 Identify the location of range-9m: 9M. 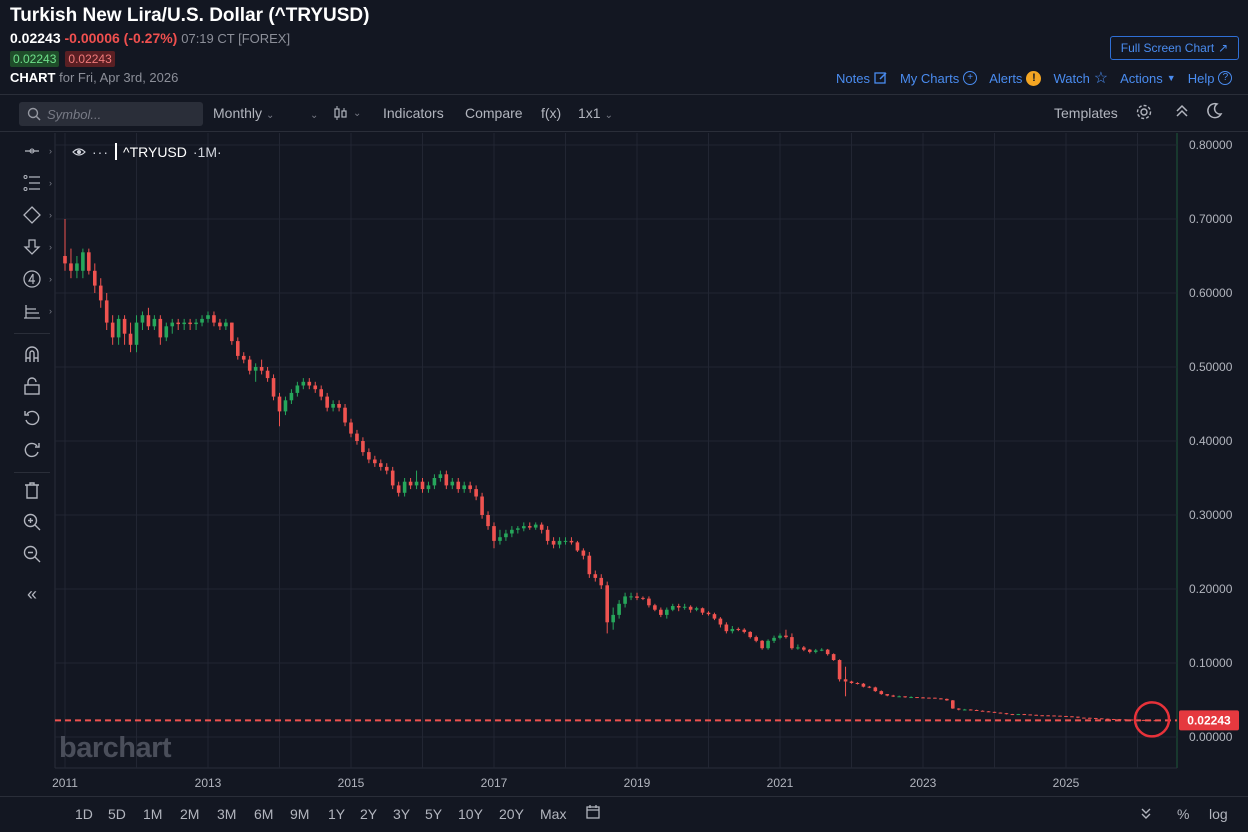
(300, 814).